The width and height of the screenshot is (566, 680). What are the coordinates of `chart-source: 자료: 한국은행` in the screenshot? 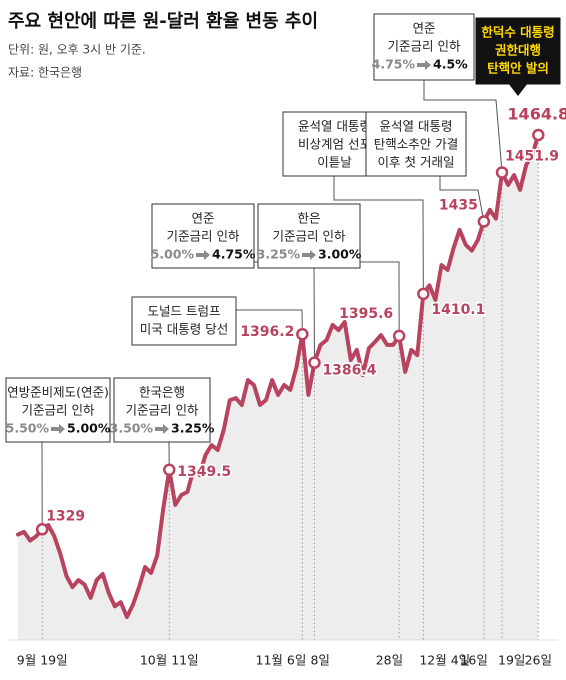 It's located at (45, 72).